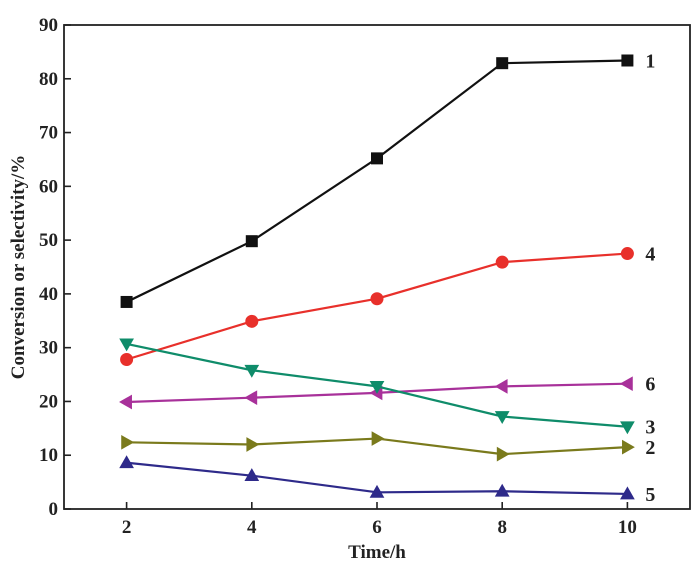 This screenshot has width=700, height=571. I want to click on y-axis-title: Conversion or selectivity/%, so click(18, 267).